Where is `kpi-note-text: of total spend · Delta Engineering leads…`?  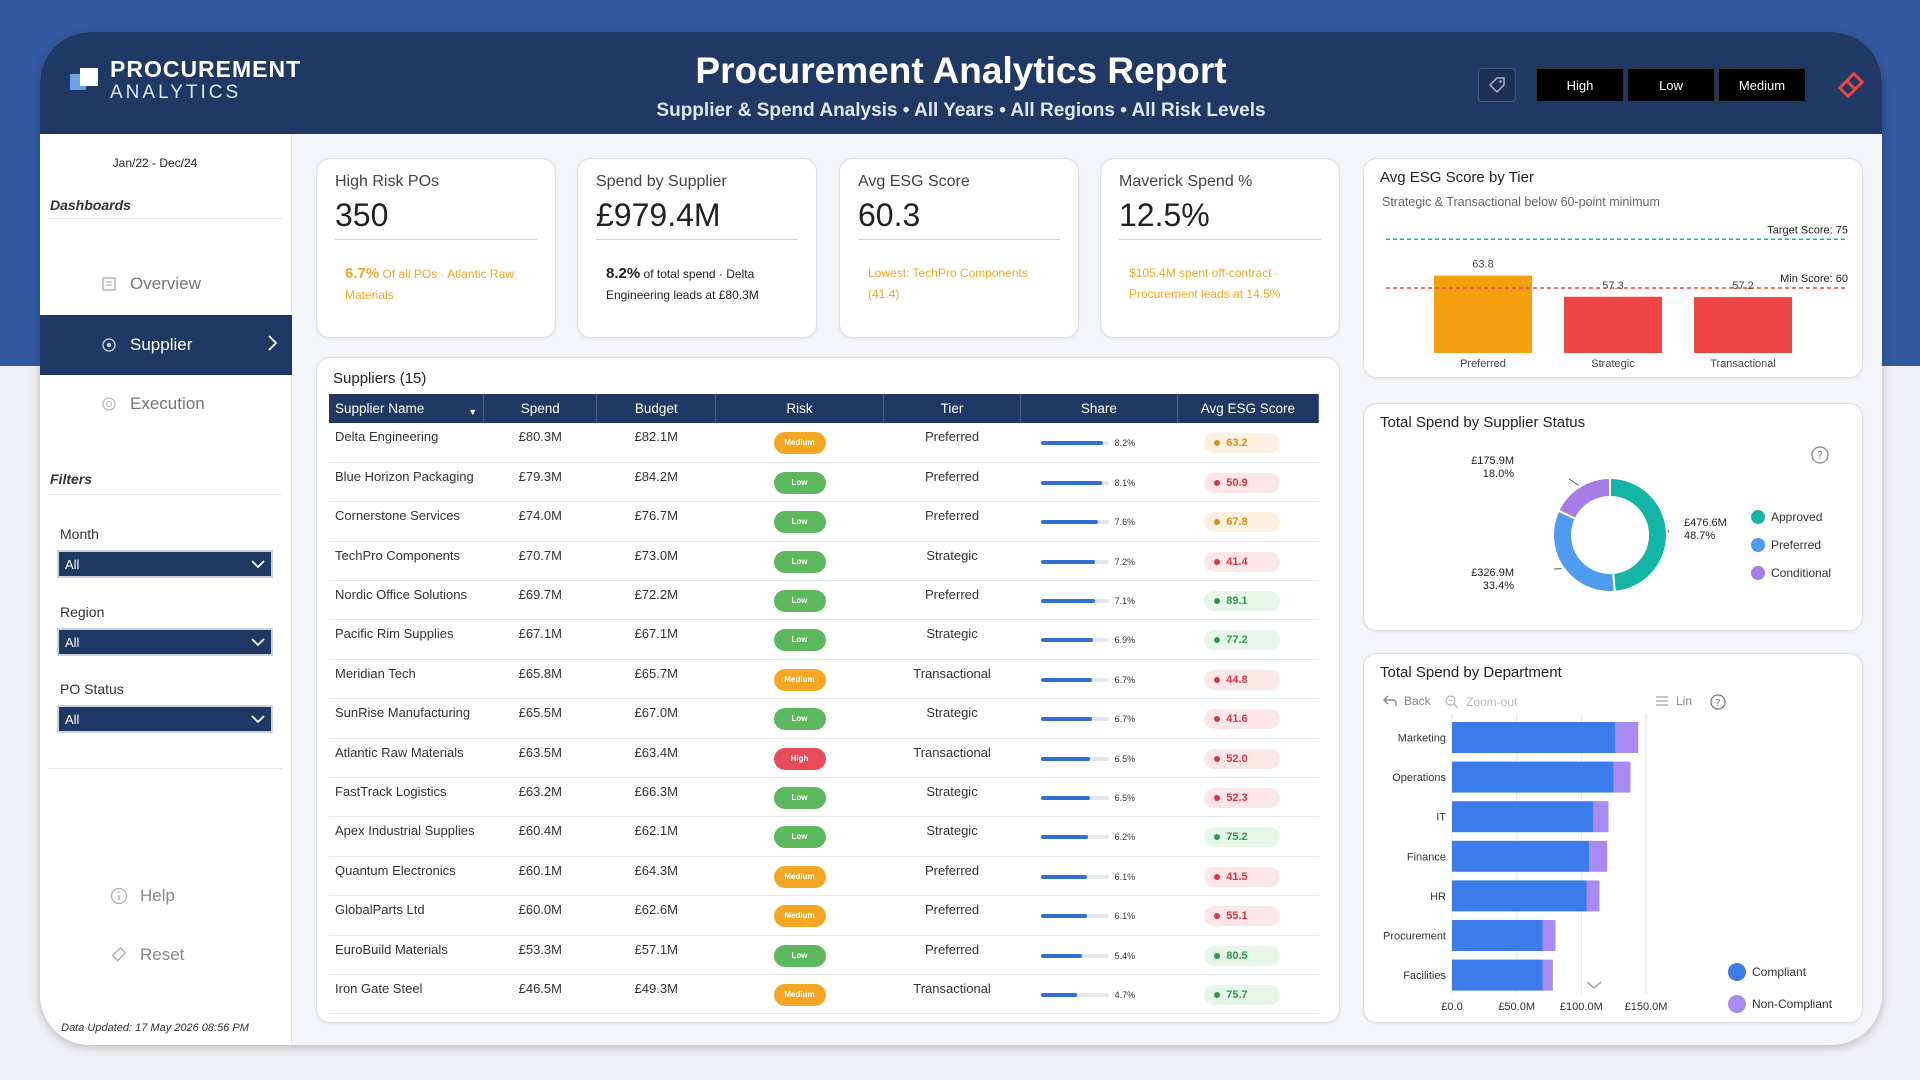 kpi-note-text: of total spend · Delta Engineering leads… is located at coordinates (682, 284).